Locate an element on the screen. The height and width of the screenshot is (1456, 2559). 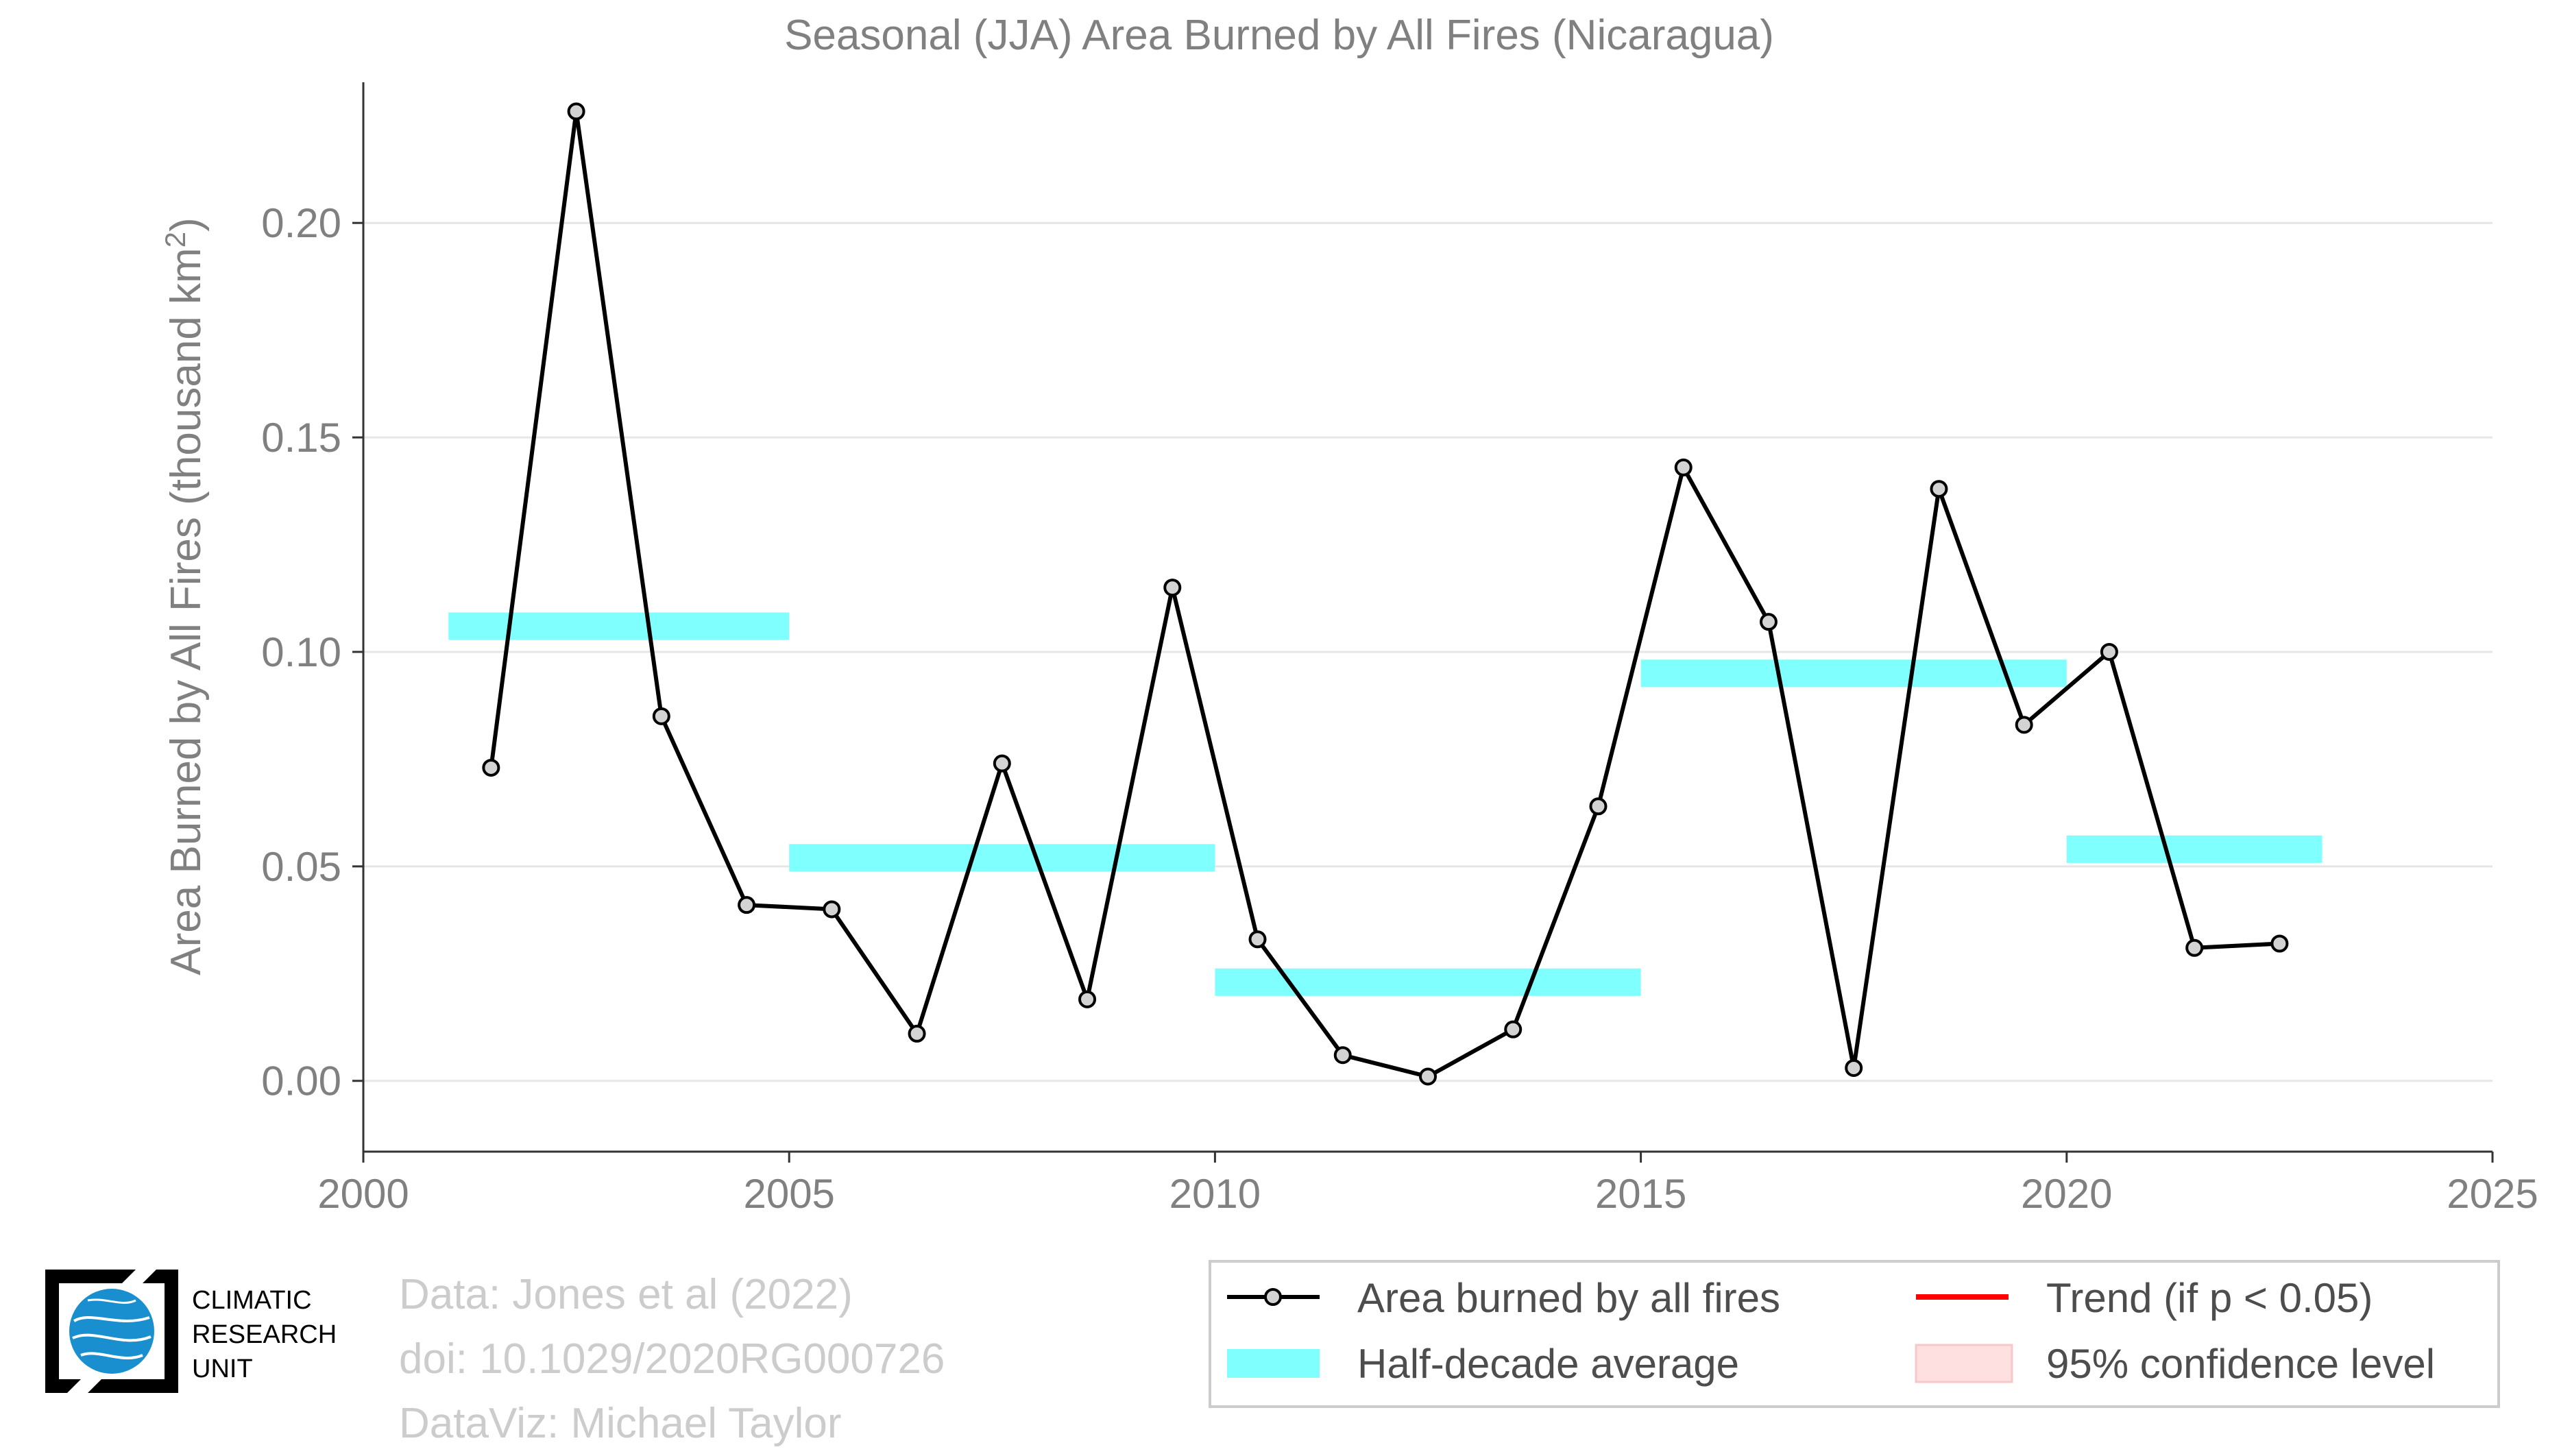
credit-data: Data: Jones et al (2022) is located at coordinates (626, 1294).